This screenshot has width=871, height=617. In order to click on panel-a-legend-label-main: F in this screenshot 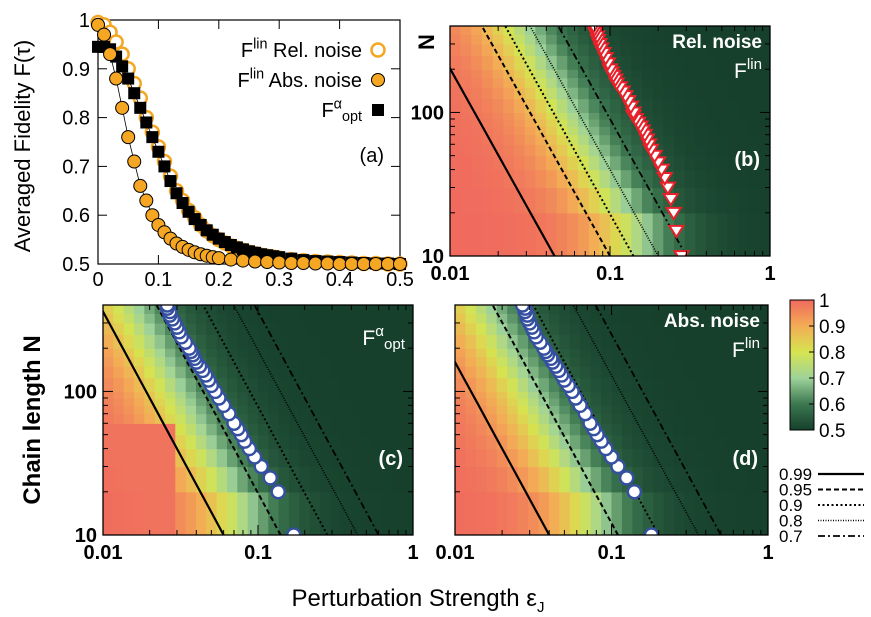, I will do `click(247, 51)`.